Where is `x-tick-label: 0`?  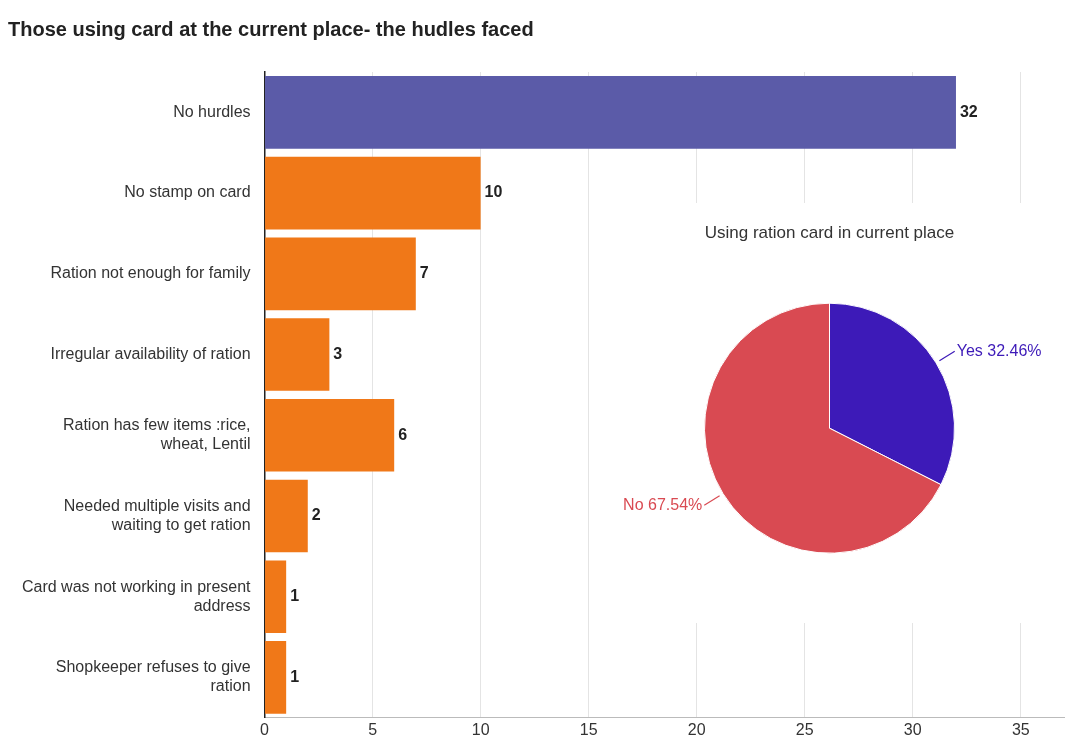
x-tick-label: 0 is located at coordinates (265, 729).